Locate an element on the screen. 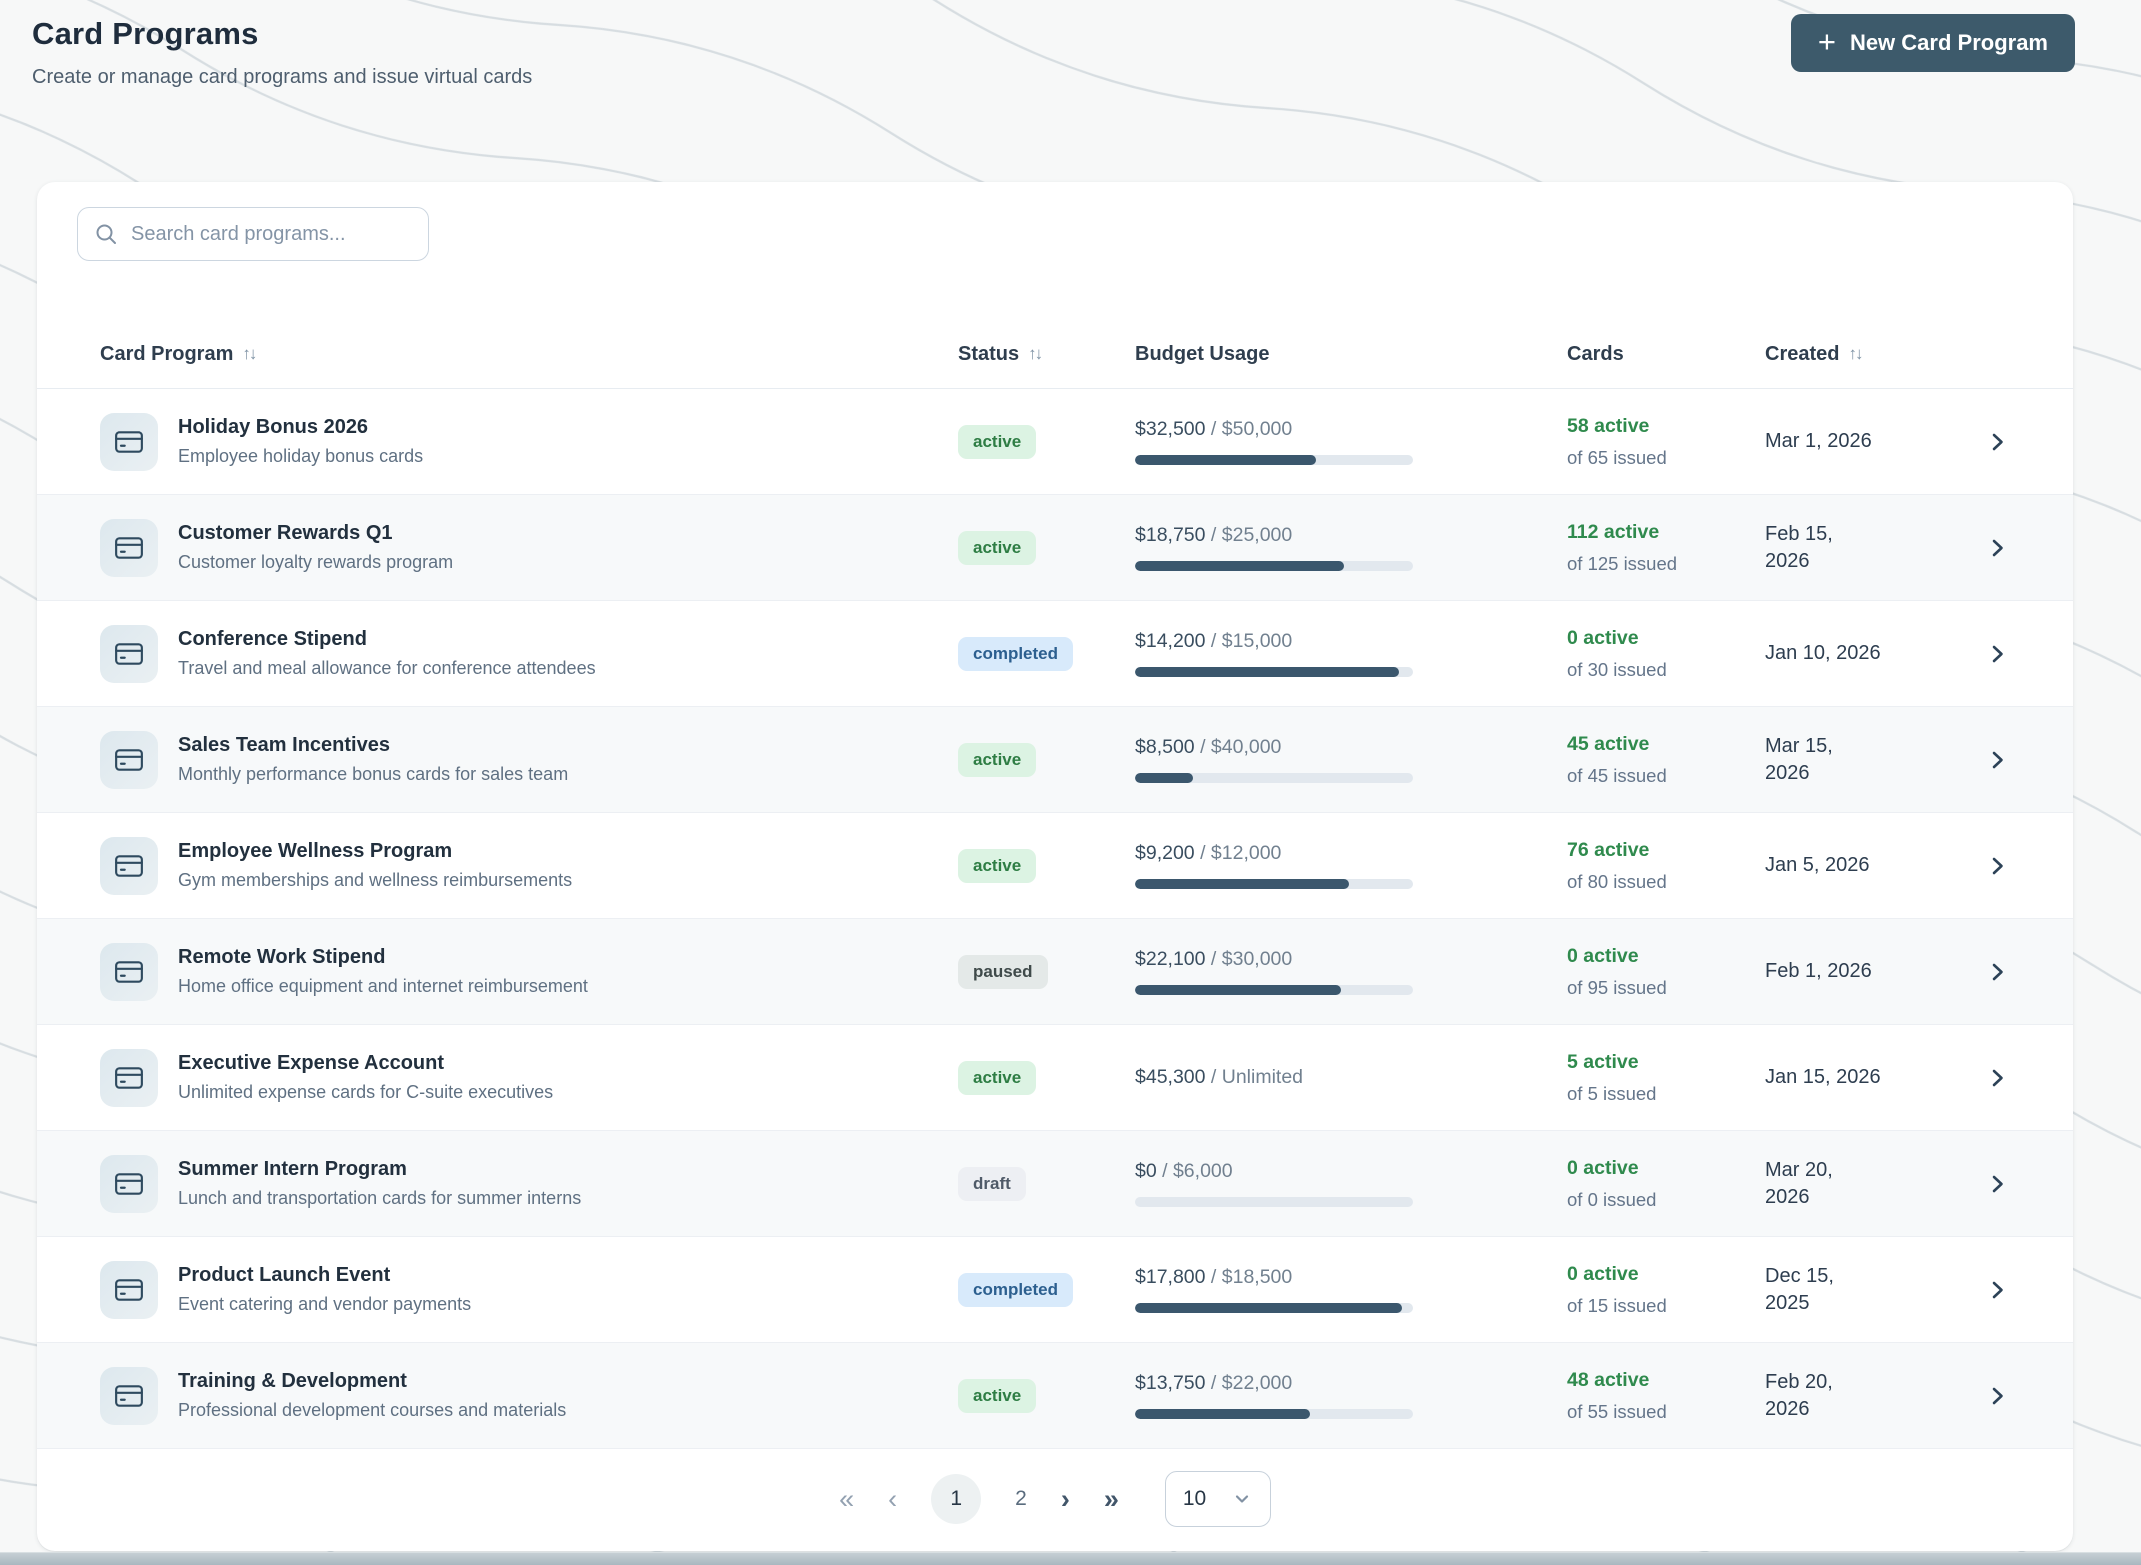 Image resolution: width=2141 pixels, height=1565 pixels. created-date: Mar 1, 2026 is located at coordinates (1818, 441).